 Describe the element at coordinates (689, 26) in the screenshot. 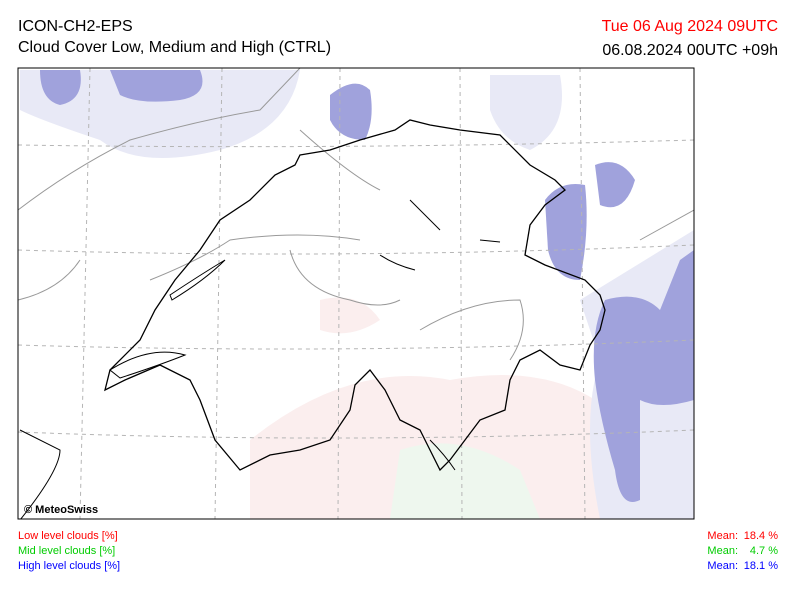

I see `valid-time: Tue 06 Aug 2024 09UTC` at that location.